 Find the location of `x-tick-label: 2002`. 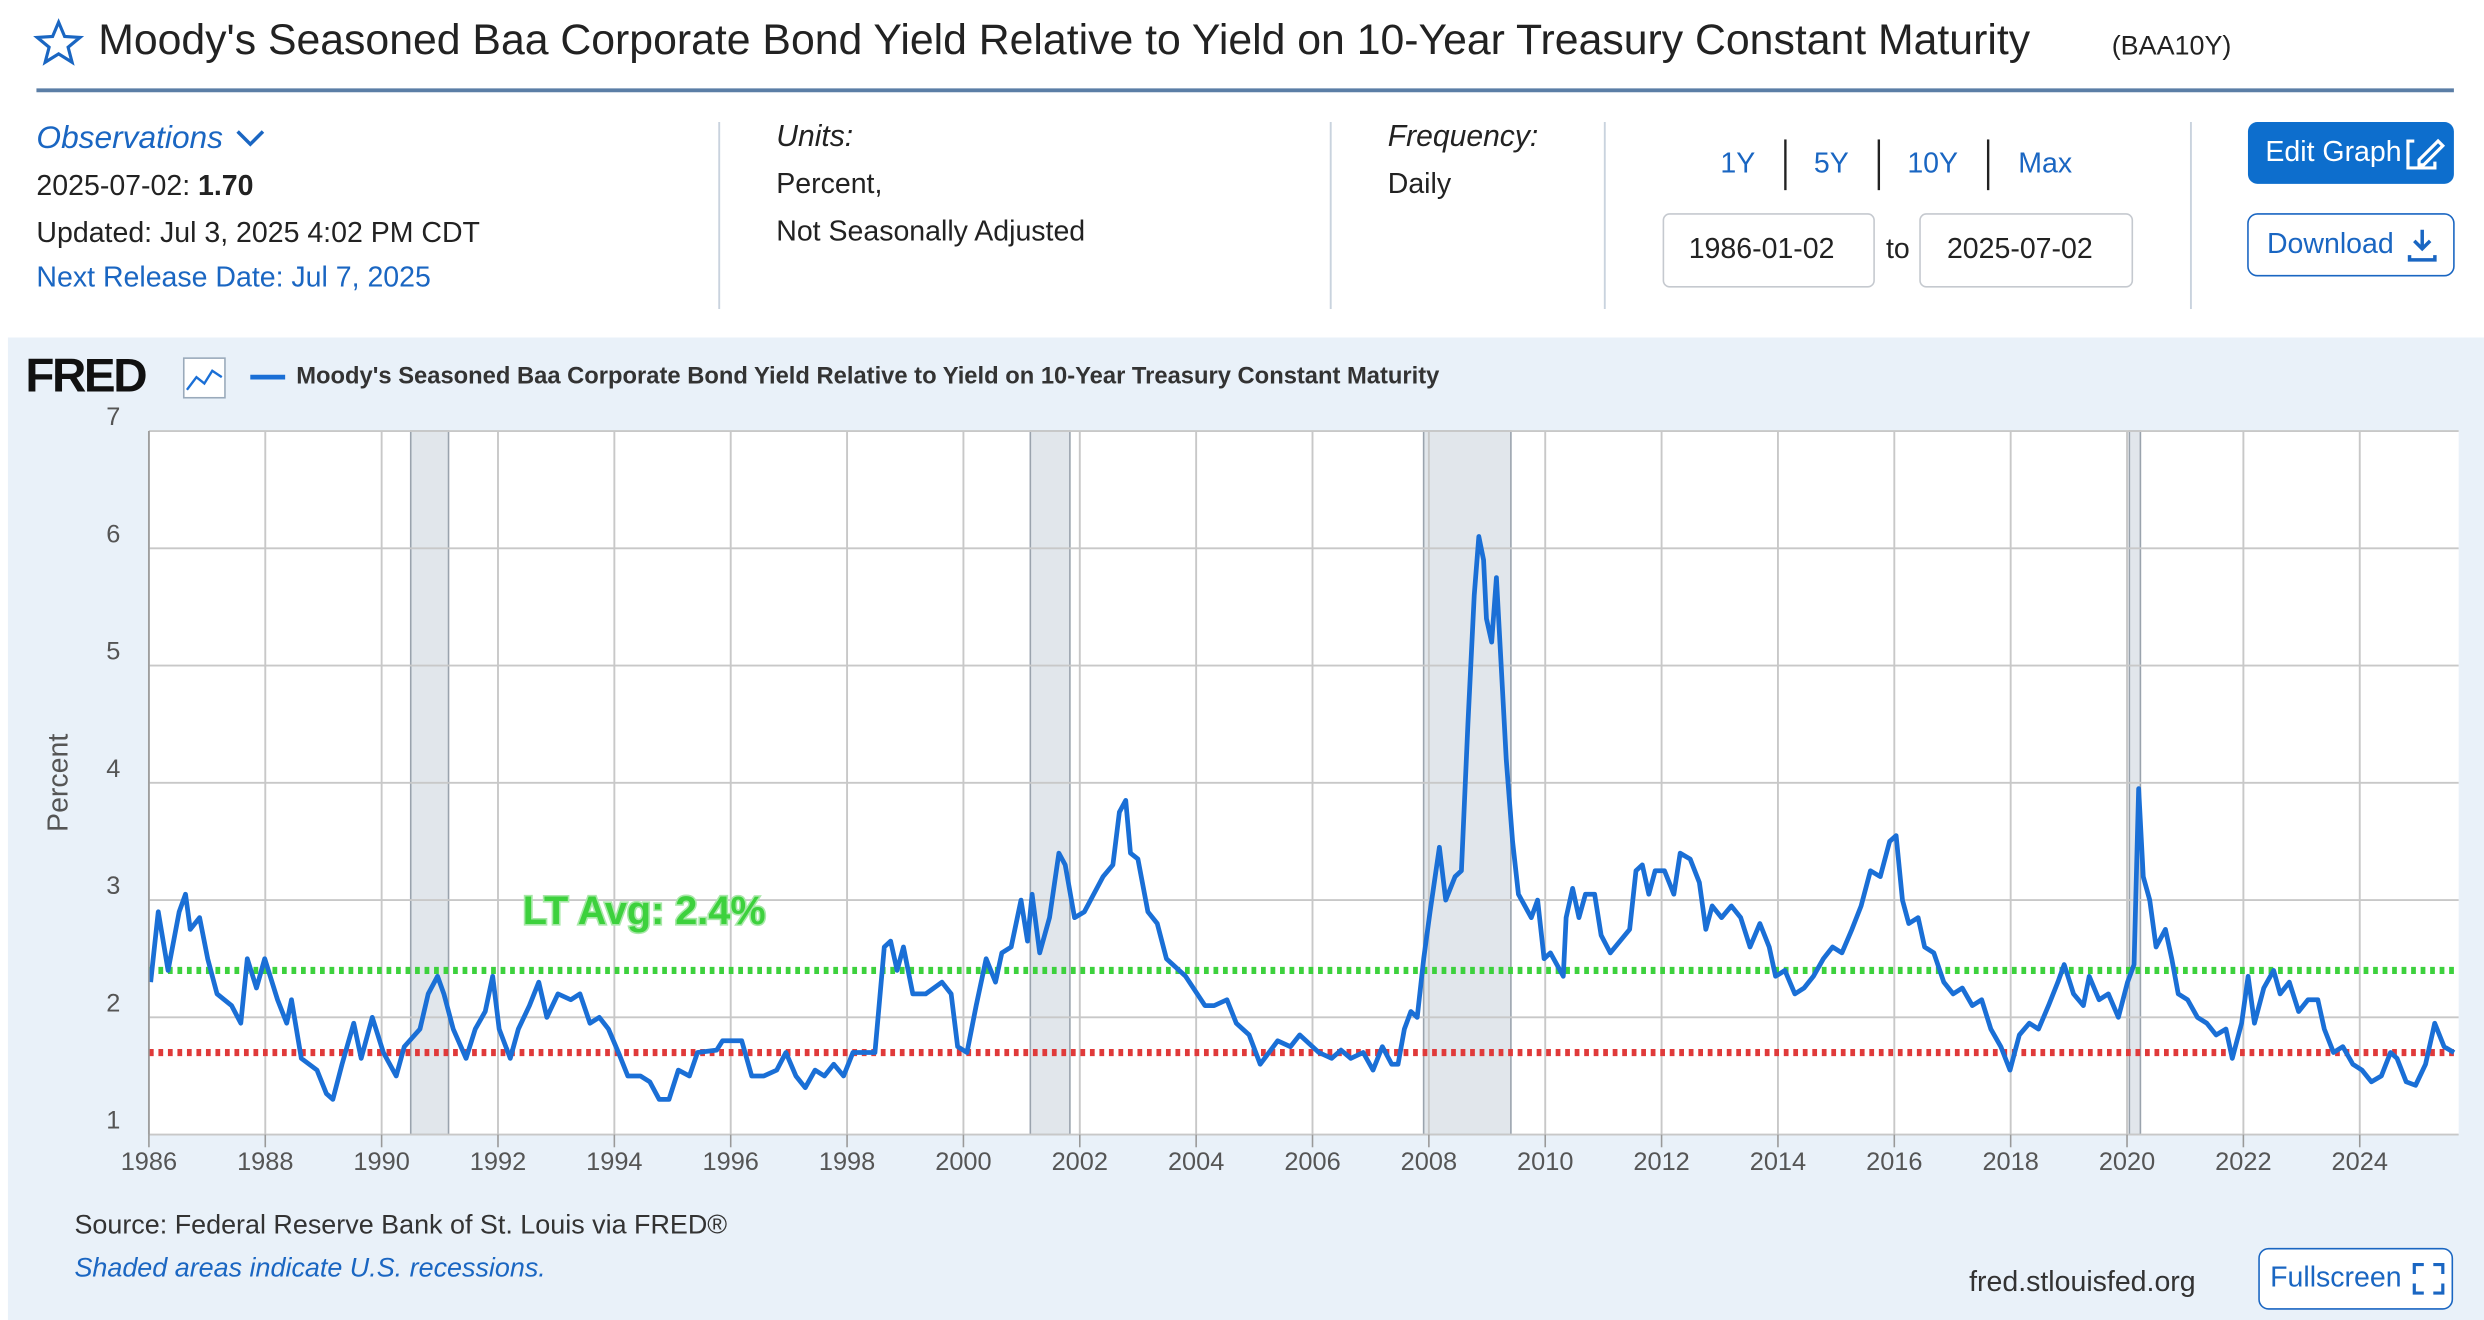

x-tick-label: 2002 is located at coordinates (1080, 1162).